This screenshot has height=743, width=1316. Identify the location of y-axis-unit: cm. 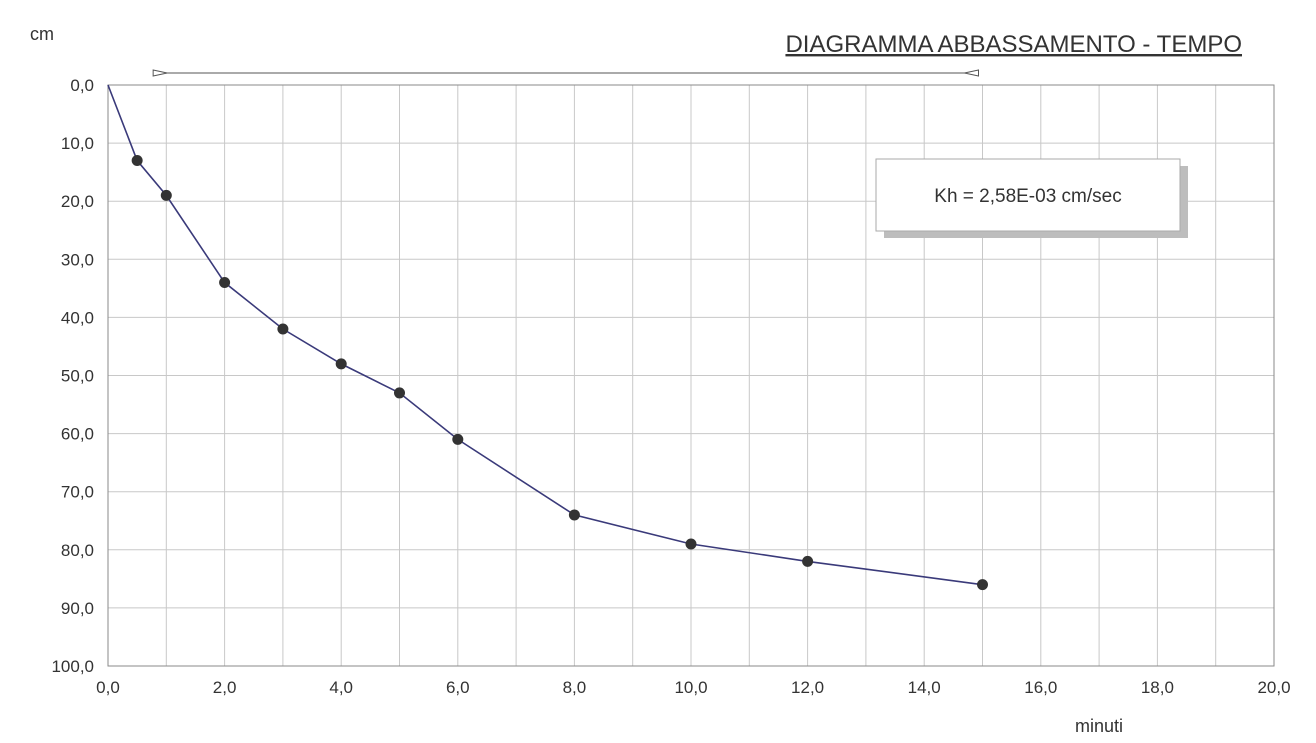
(42, 34).